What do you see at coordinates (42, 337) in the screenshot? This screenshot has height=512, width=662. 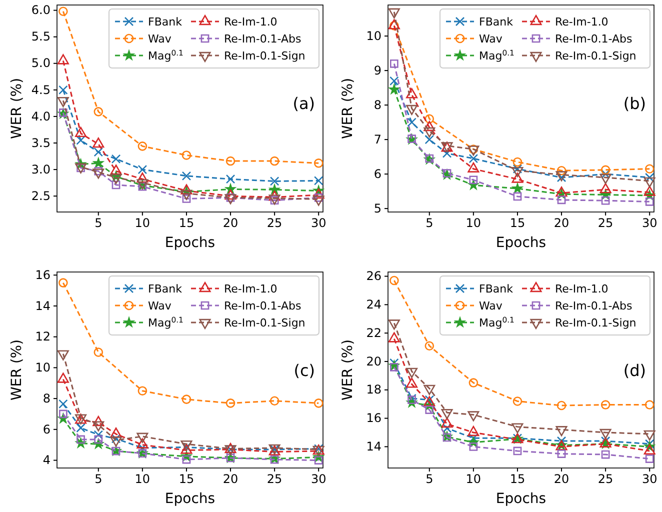 I see `y-tick-label: 12` at bounding box center [42, 337].